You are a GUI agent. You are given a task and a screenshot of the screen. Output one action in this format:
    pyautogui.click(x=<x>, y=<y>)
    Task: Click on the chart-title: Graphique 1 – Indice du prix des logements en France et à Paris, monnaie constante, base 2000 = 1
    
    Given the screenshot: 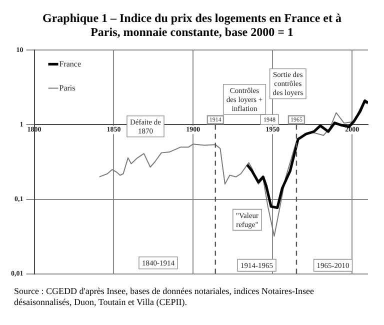 What is the action you would take?
    pyautogui.click(x=192, y=25)
    